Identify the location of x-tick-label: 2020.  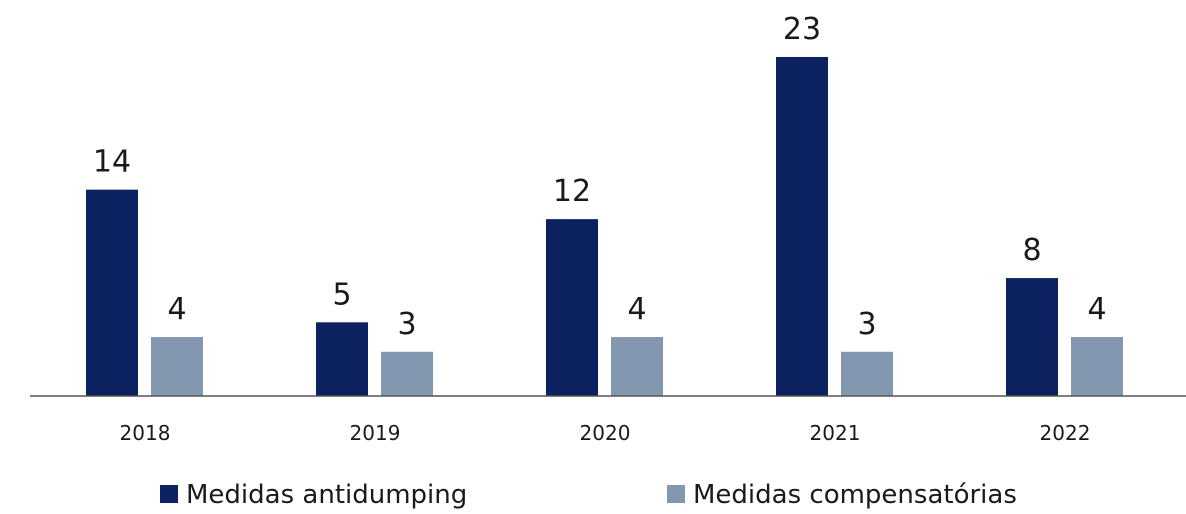
(605, 433).